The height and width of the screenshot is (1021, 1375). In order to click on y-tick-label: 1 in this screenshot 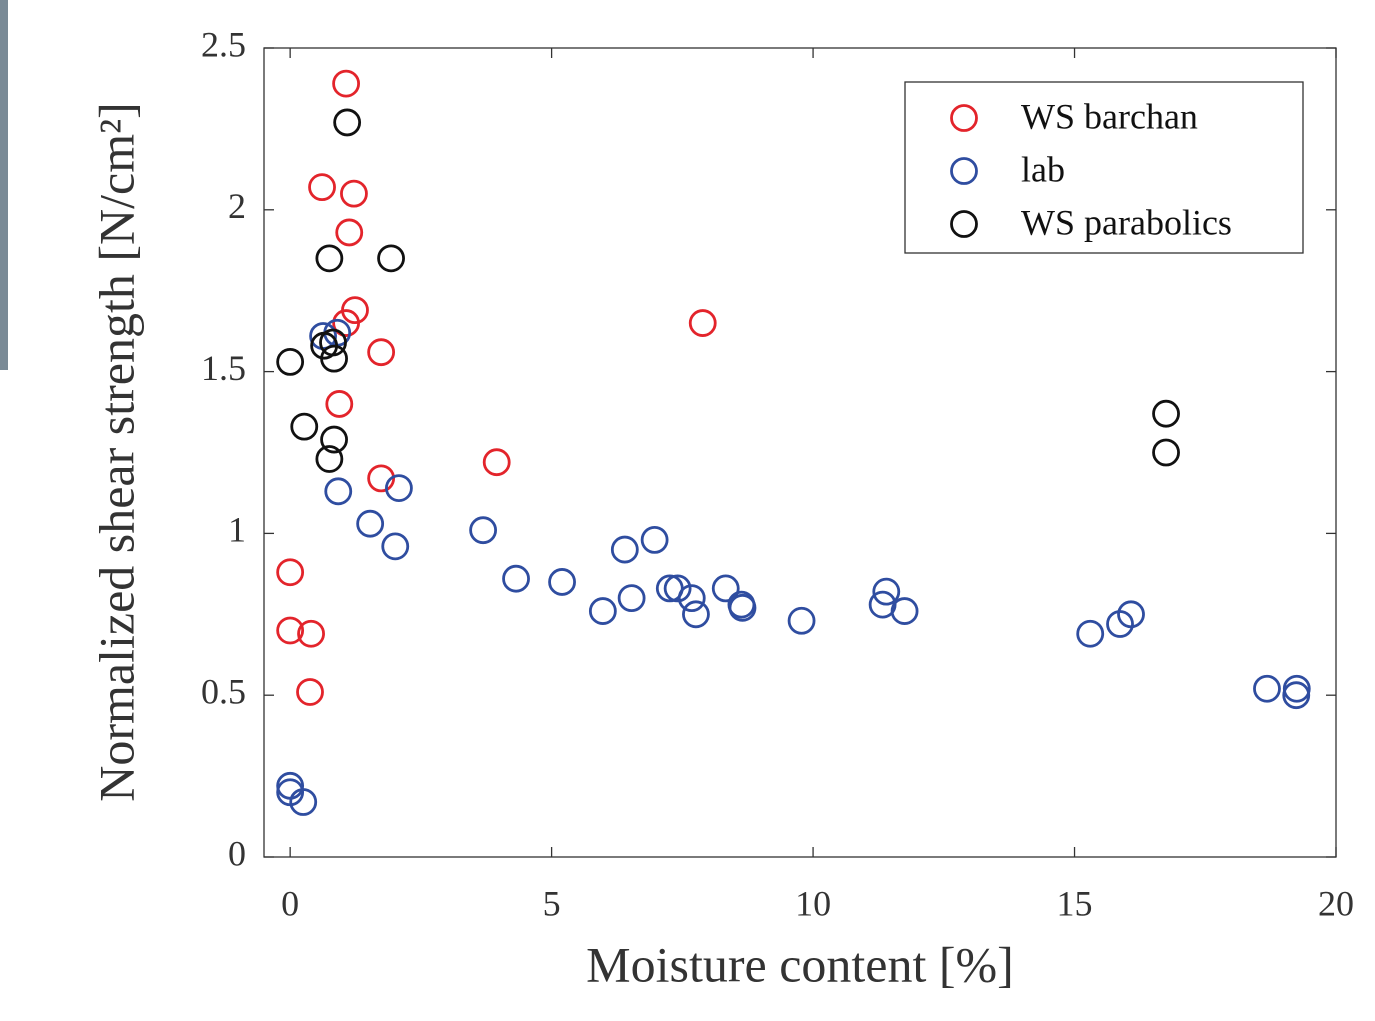, I will do `click(237, 530)`.